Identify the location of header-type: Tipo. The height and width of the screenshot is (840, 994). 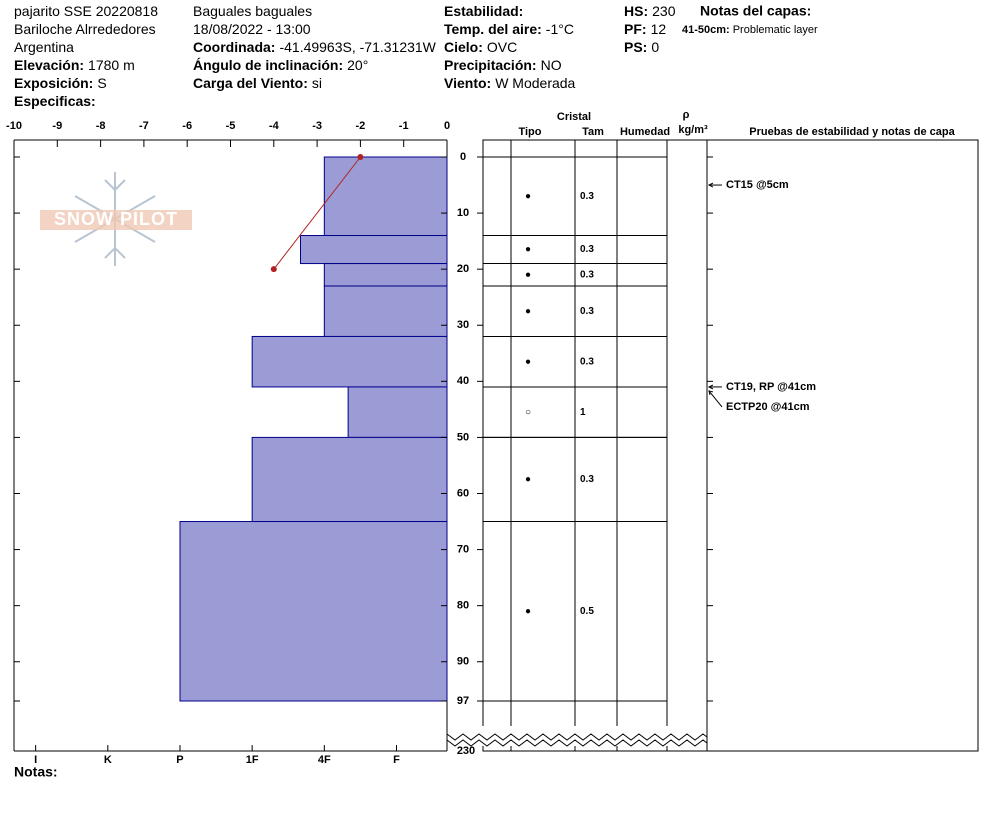
(529, 132).